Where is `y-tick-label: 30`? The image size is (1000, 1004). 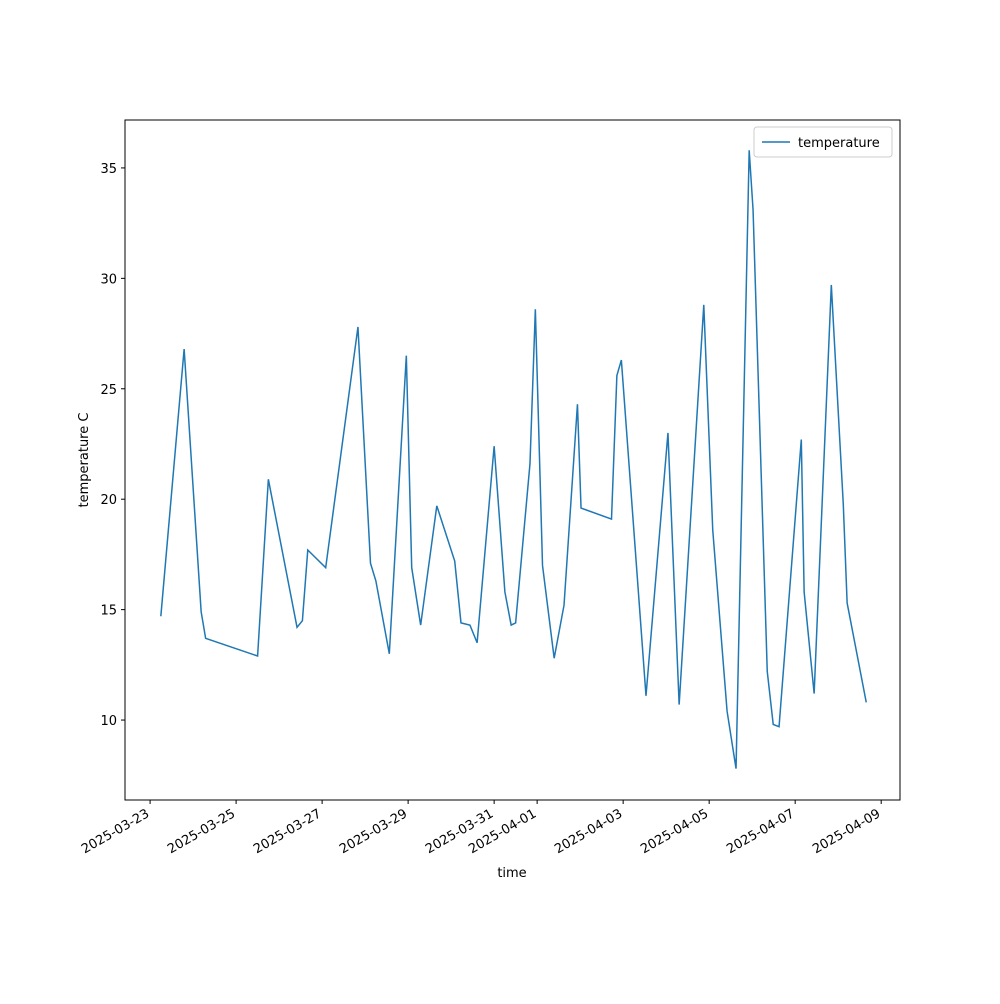 y-tick-label: 30 is located at coordinates (108, 279).